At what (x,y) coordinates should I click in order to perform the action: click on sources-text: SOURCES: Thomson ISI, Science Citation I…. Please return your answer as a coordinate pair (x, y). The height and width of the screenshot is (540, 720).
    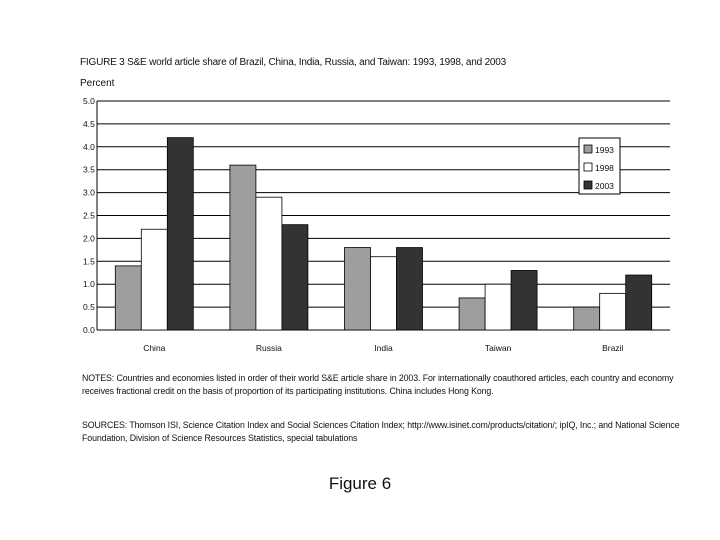
    Looking at the image, I should click on (381, 431).